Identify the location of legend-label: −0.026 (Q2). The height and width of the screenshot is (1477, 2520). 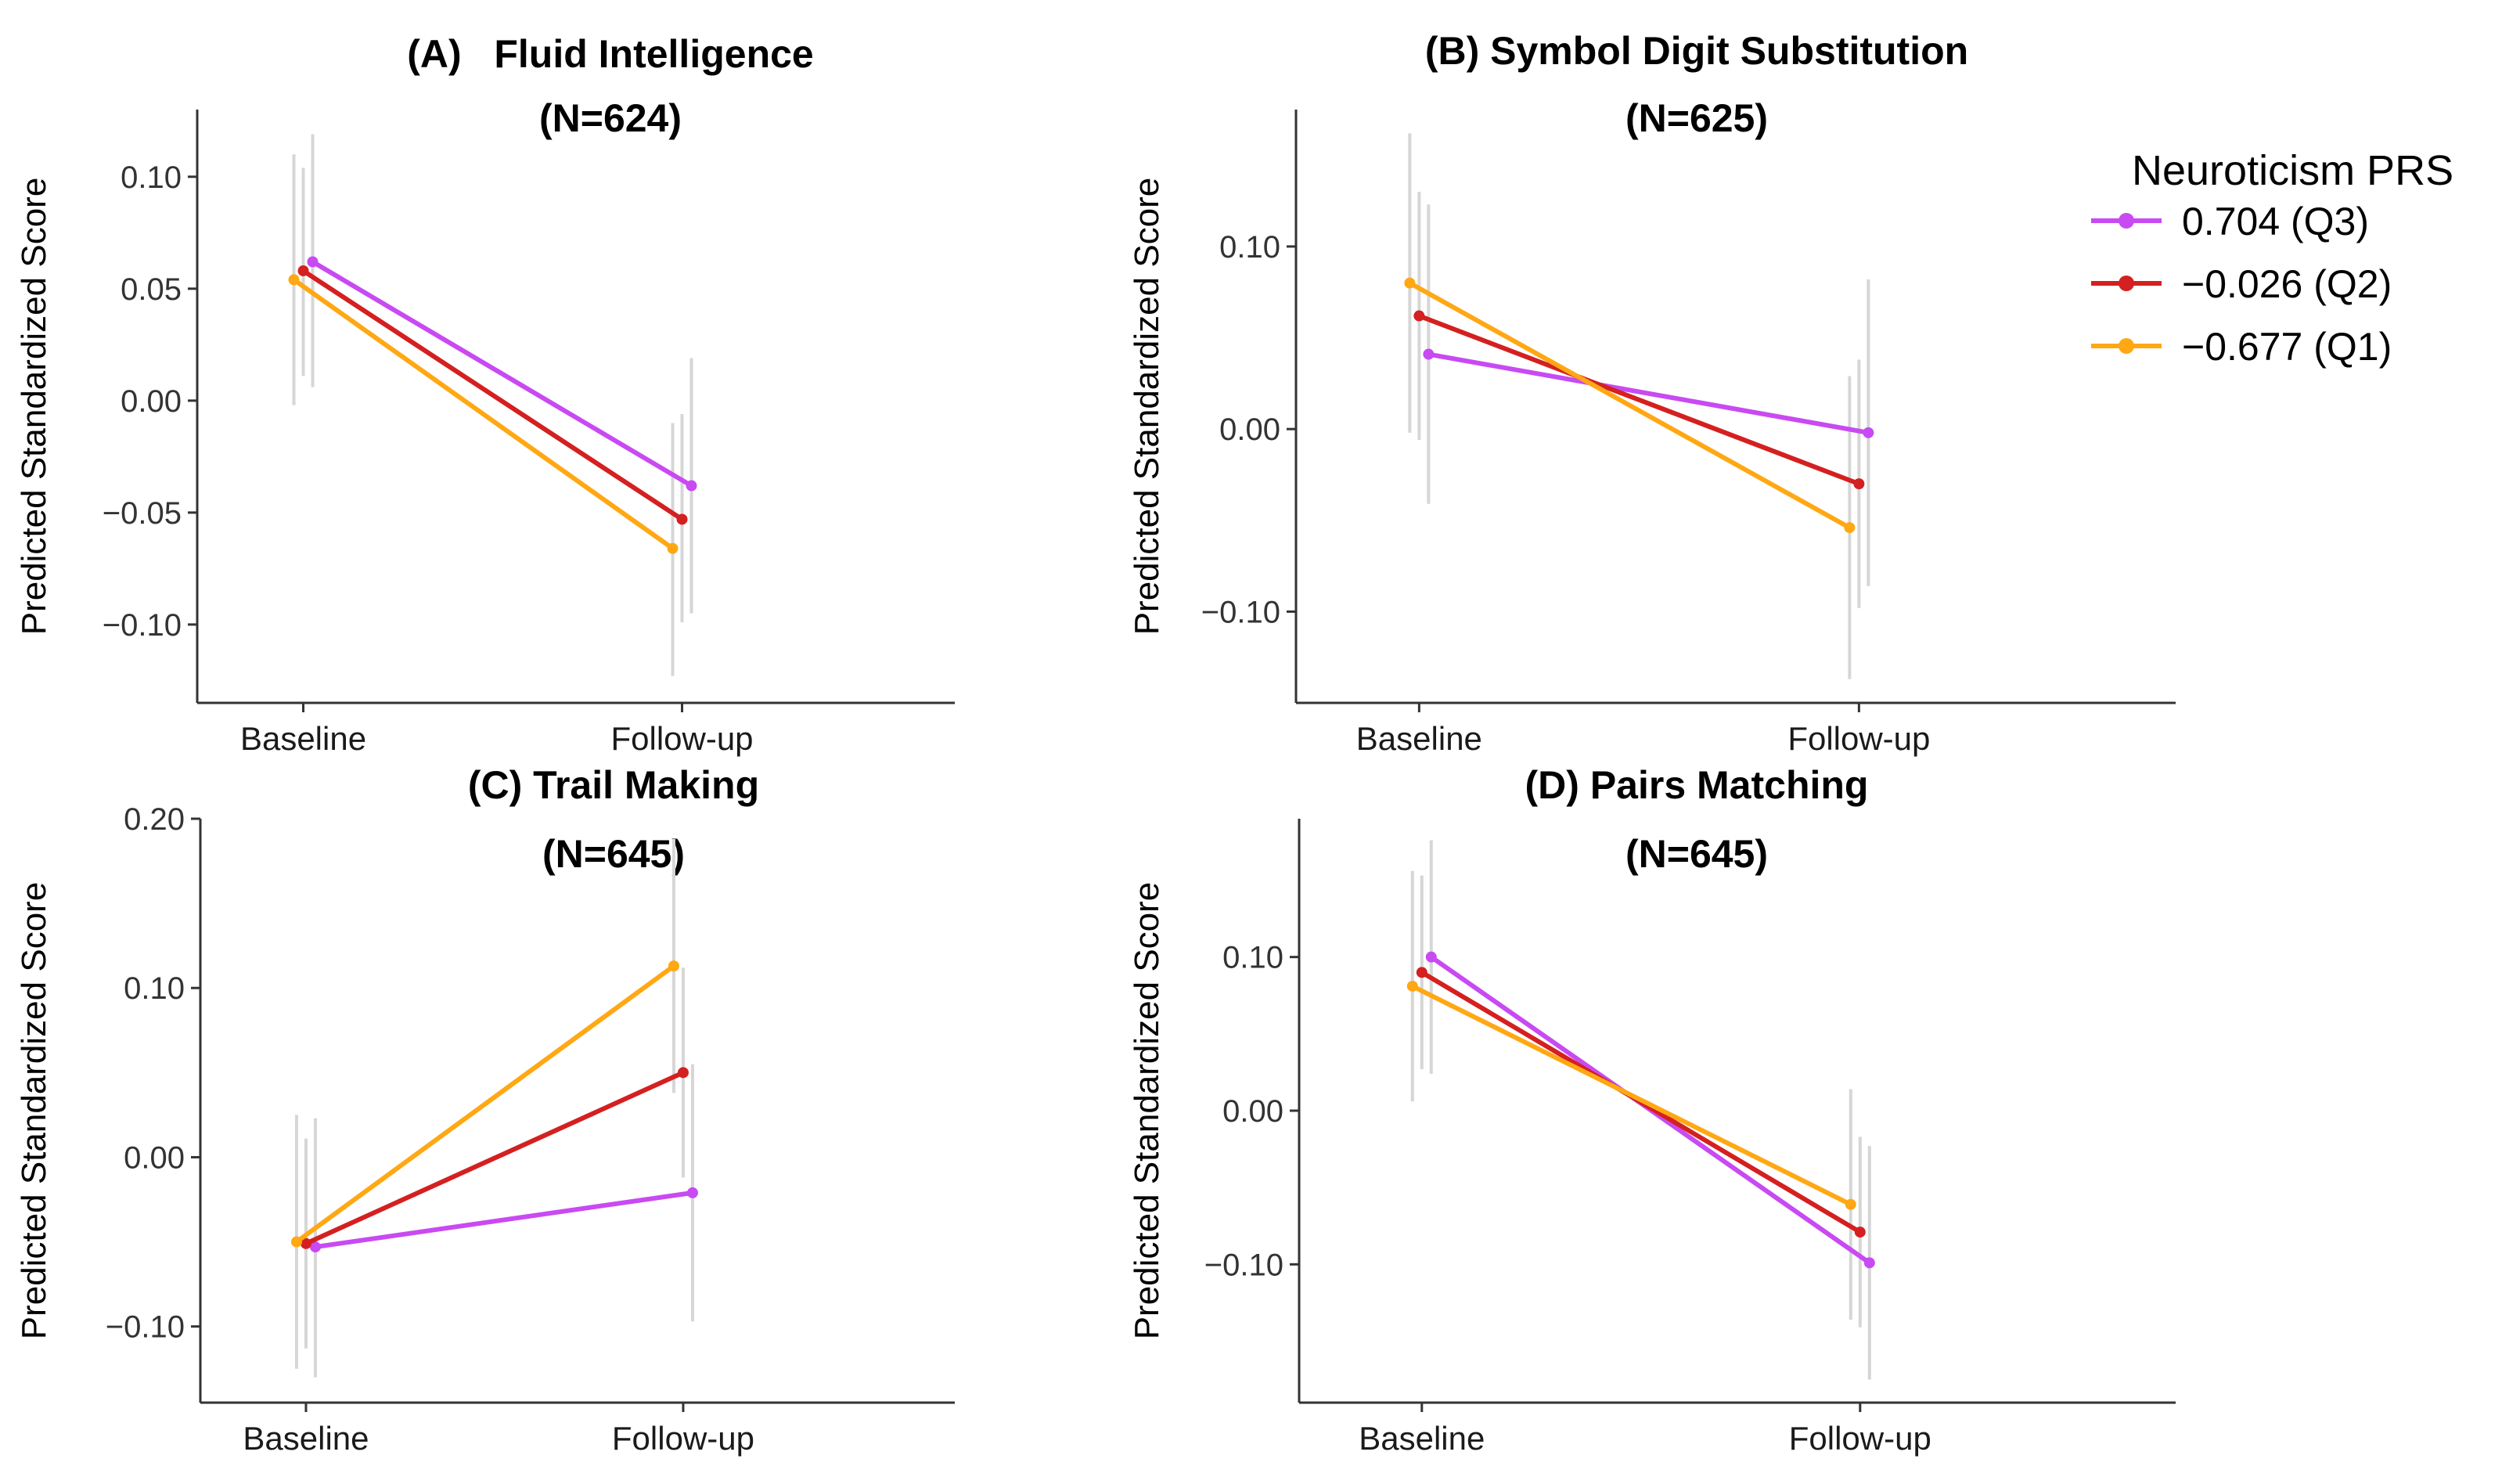
(2287, 284).